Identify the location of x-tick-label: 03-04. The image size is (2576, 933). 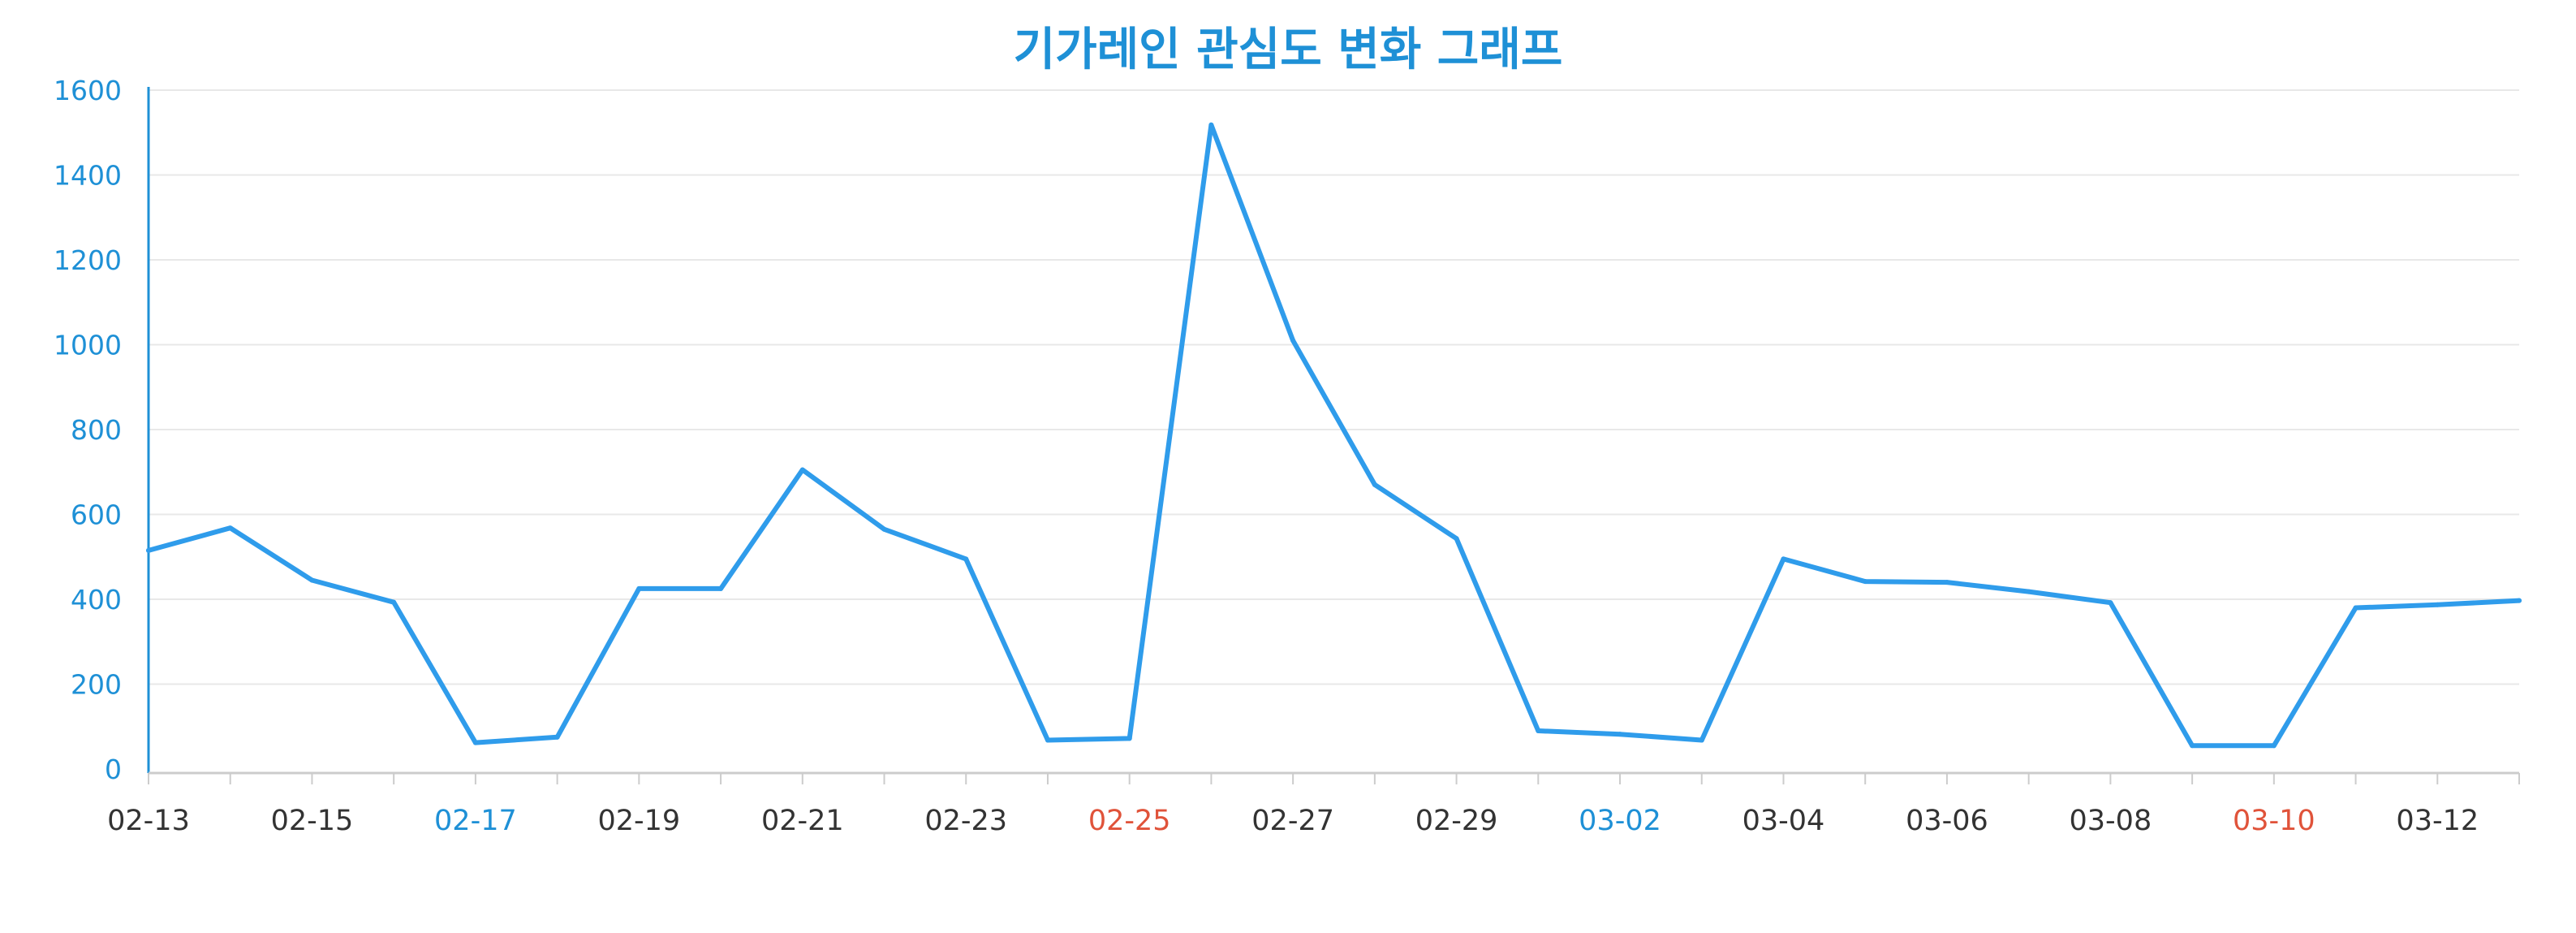
(1784, 821).